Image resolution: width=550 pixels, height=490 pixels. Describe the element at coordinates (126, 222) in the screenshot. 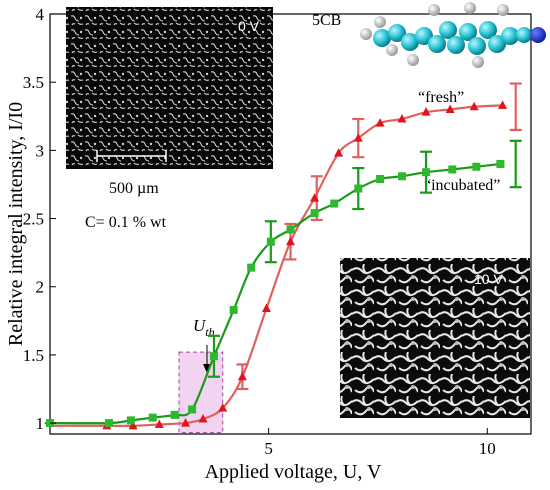

I see `concentration-label: C= 0.1 % wt` at that location.